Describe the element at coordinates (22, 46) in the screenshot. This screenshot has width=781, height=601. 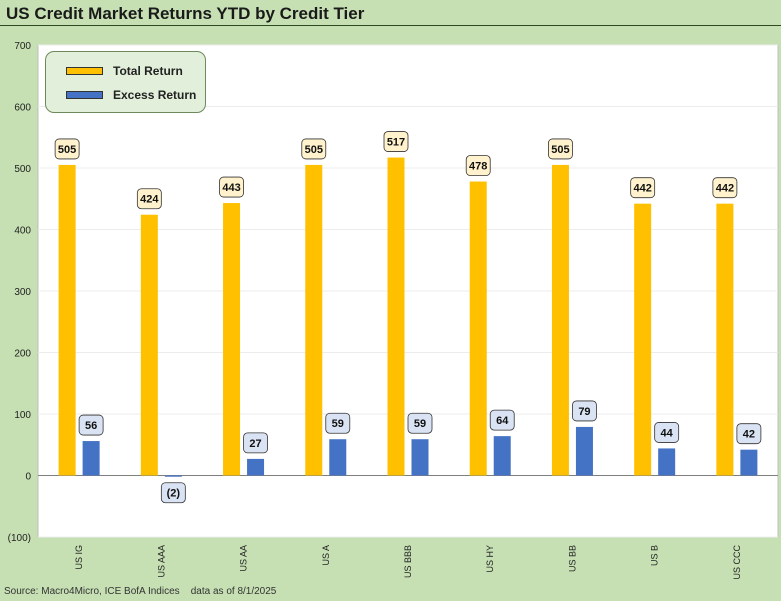
I see `y-tick-label: 700` at that location.